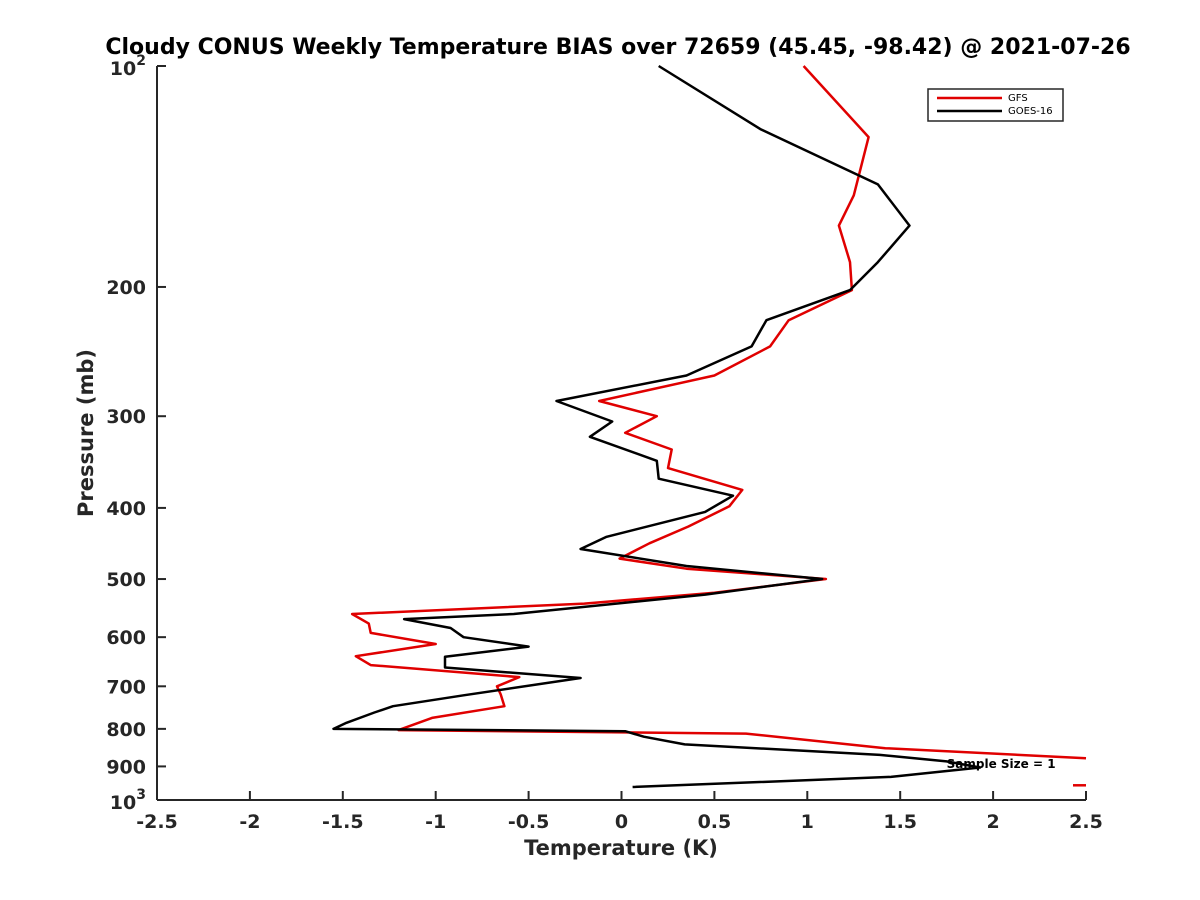 The height and width of the screenshot is (900, 1200). What do you see at coordinates (126, 730) in the screenshot?
I see `y-tick-label: 800` at bounding box center [126, 730].